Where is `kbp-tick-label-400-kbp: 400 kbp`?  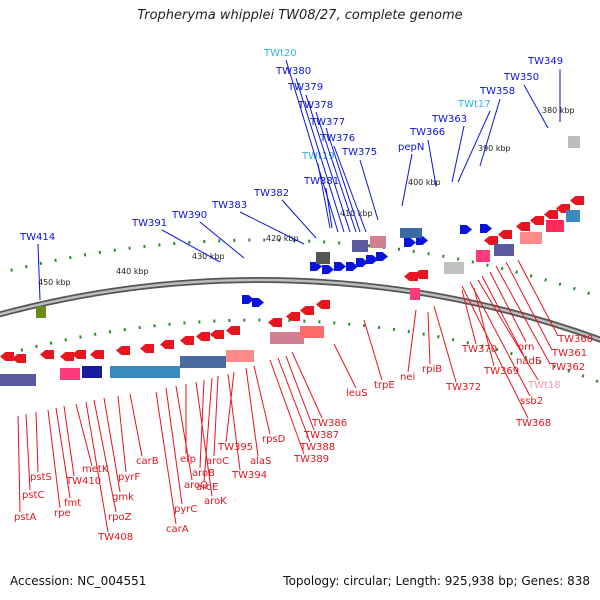
kbp-tick-label-400-kbp: 400 kbp is located at coordinates (424, 182).